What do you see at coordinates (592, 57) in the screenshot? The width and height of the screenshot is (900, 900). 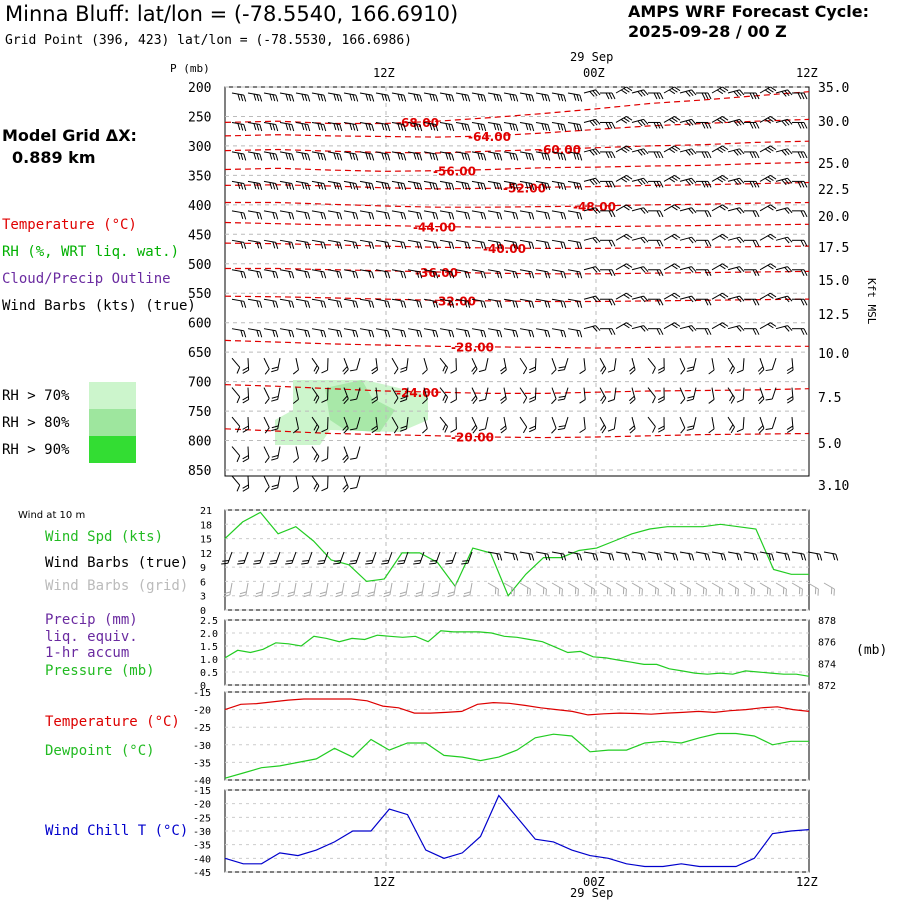 I see `date-top: 29 Sep` at bounding box center [592, 57].